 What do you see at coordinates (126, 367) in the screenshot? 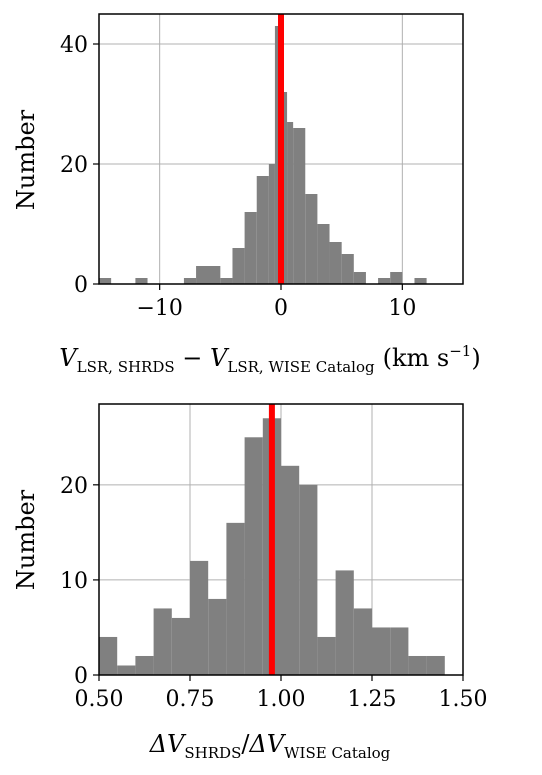
I see `x-label-top-sub1: LSR, SHRDS` at bounding box center [126, 367].